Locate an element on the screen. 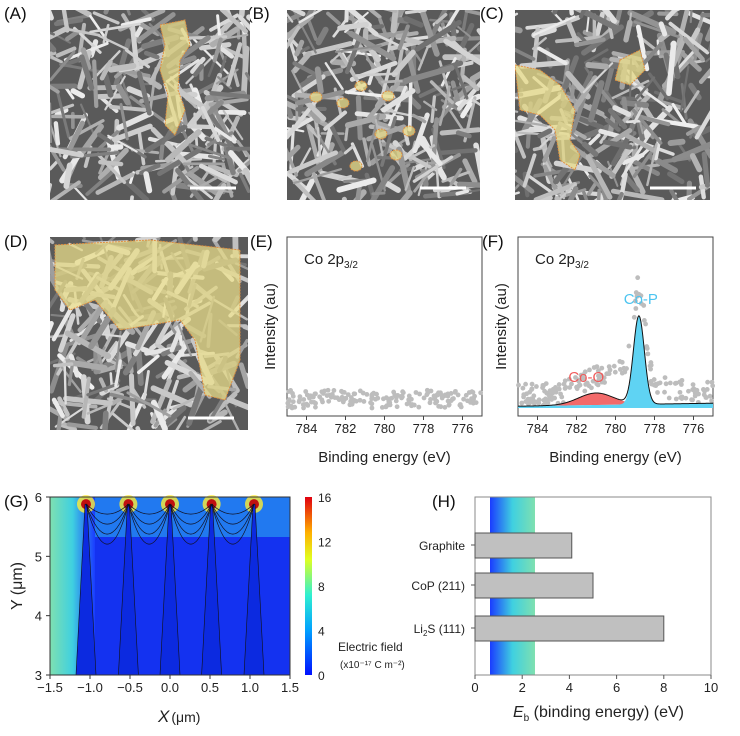 The width and height of the screenshot is (740, 736). x-tick-label: 0 is located at coordinates (474, 687).